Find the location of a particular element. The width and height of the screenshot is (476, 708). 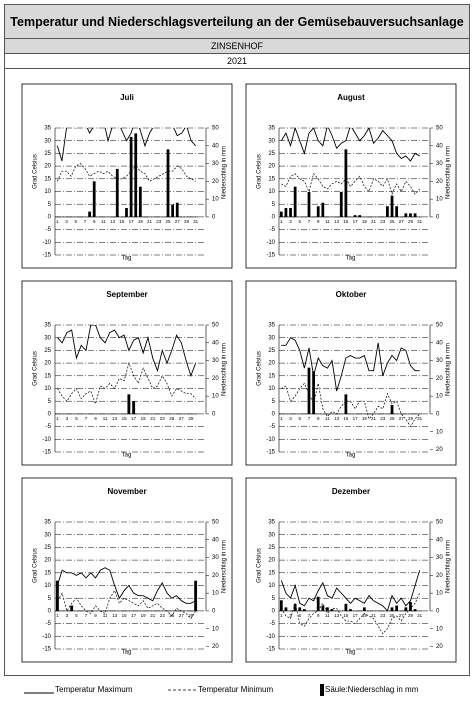

chart-title: Juli is located at coordinates (127, 97).